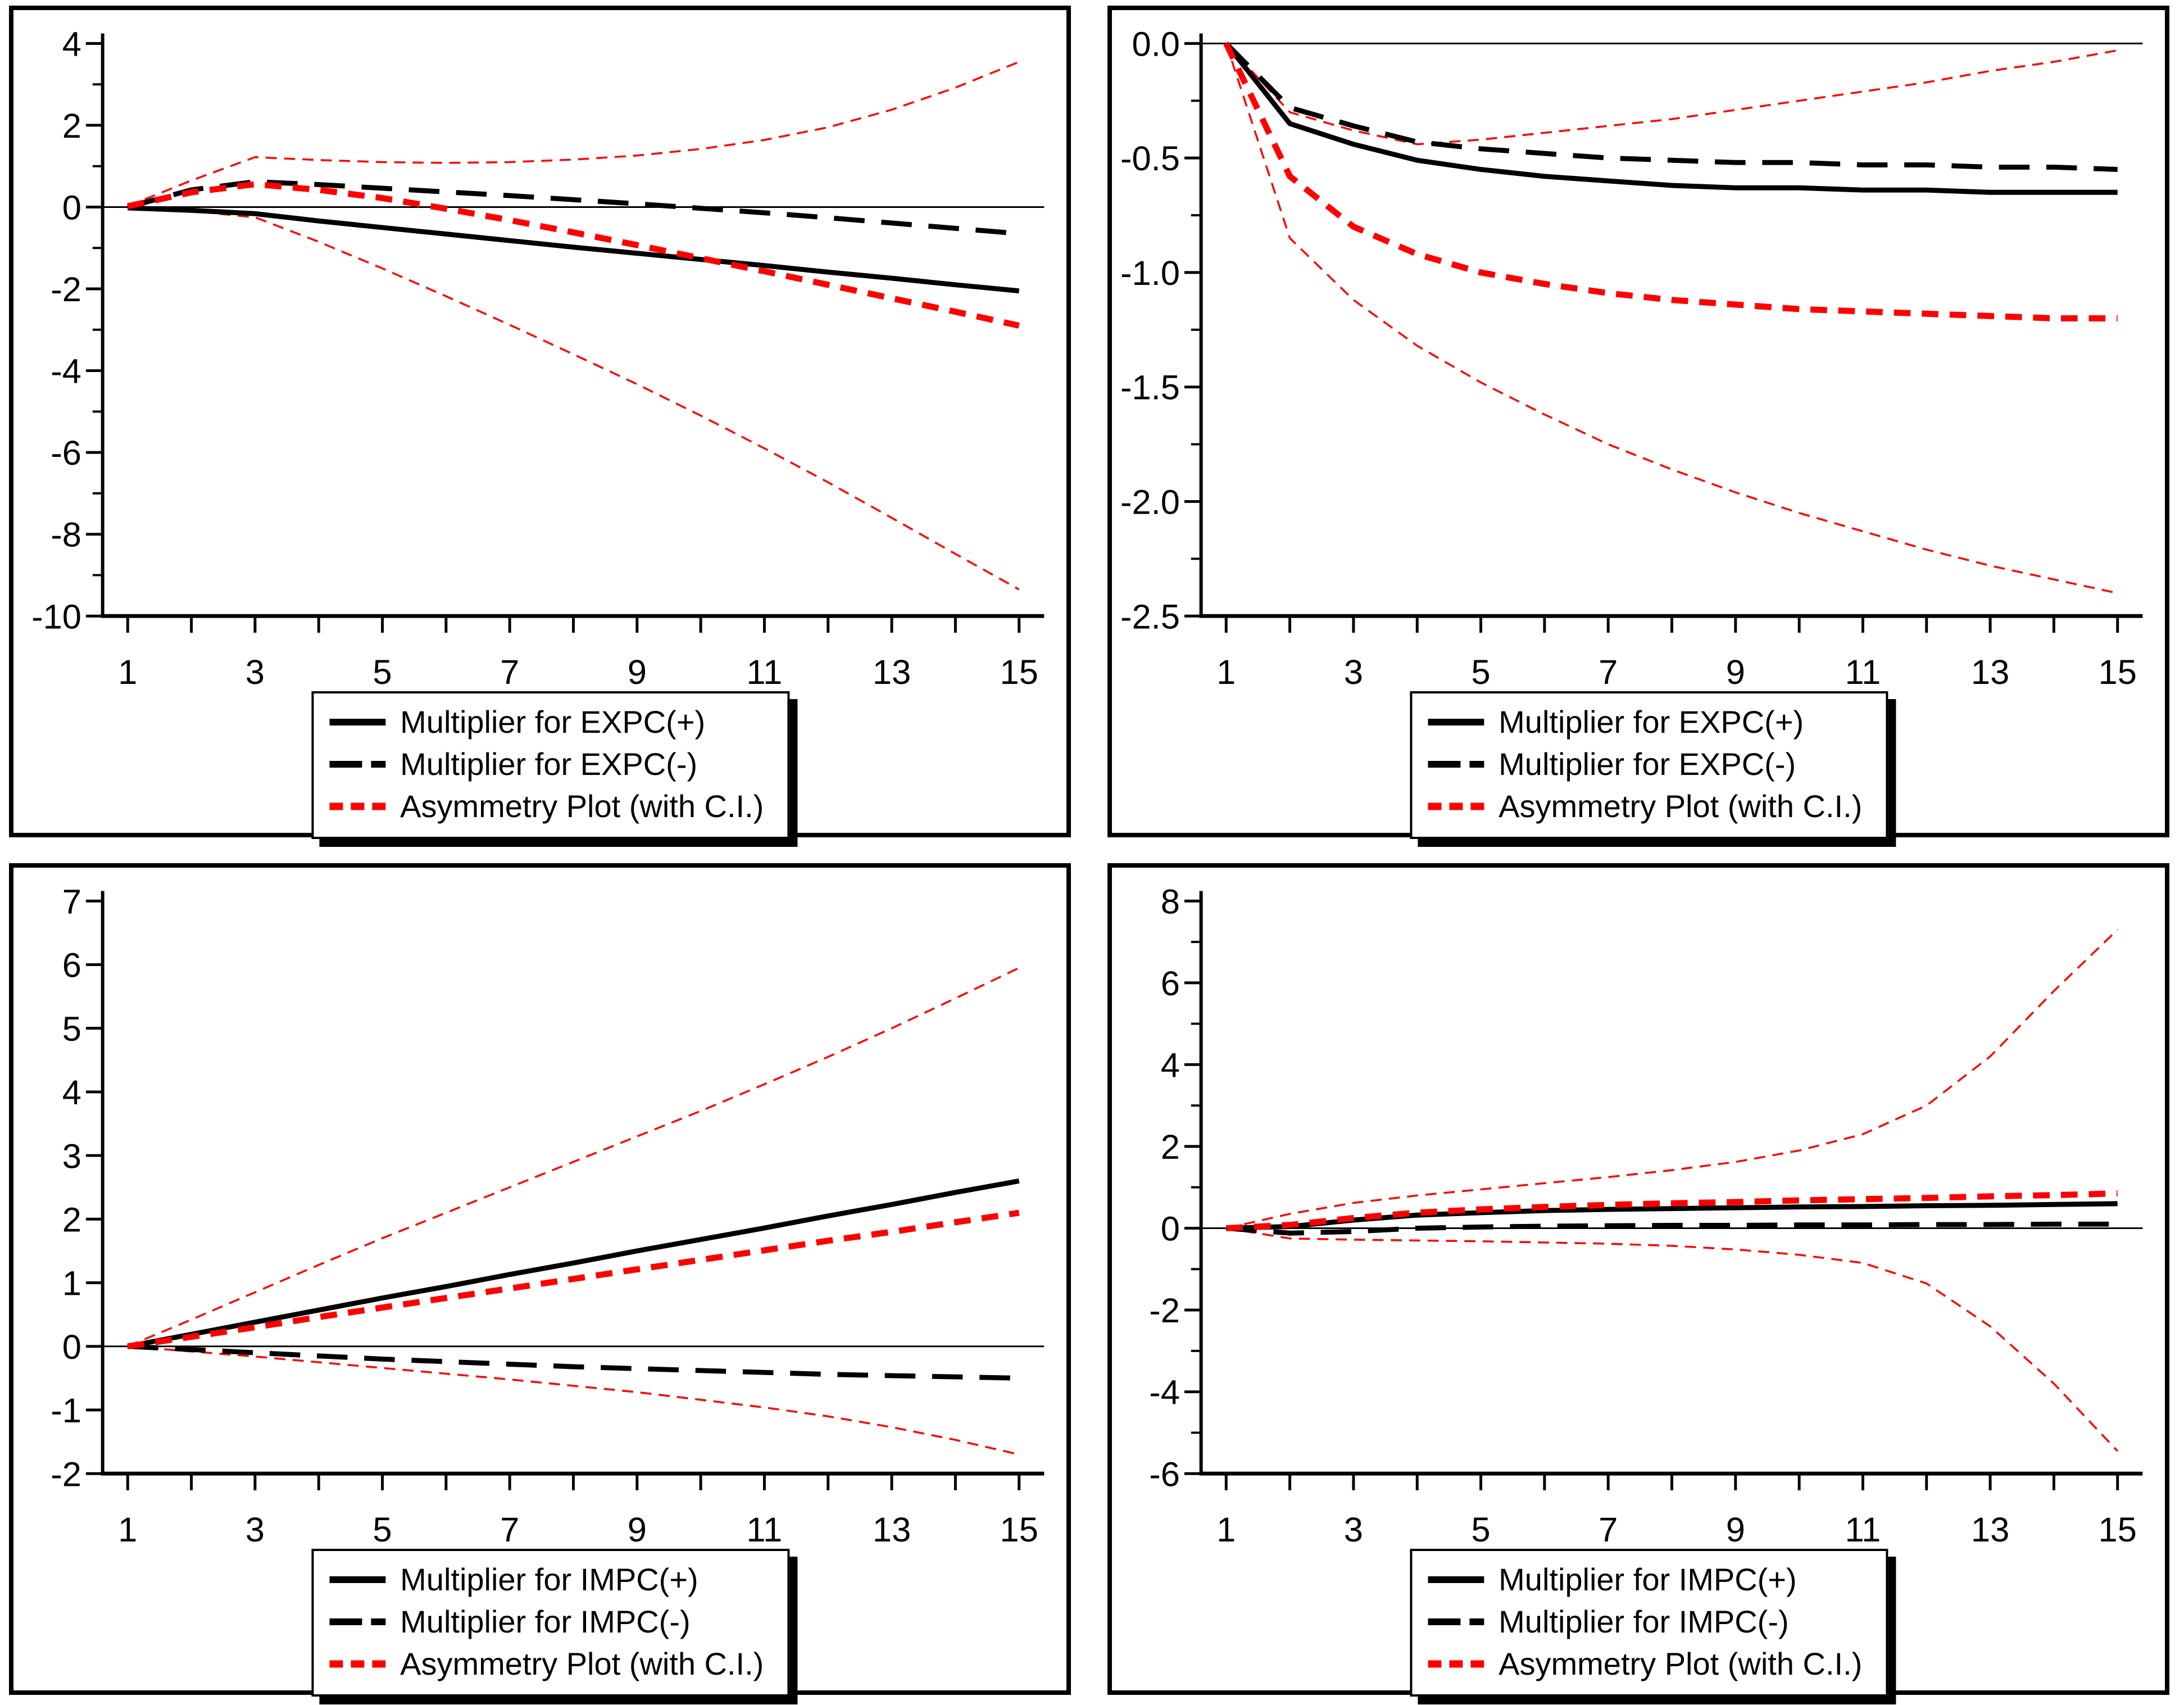  Describe the element at coordinates (71, 901) in the screenshot. I see `y-tick-label: 7` at that location.